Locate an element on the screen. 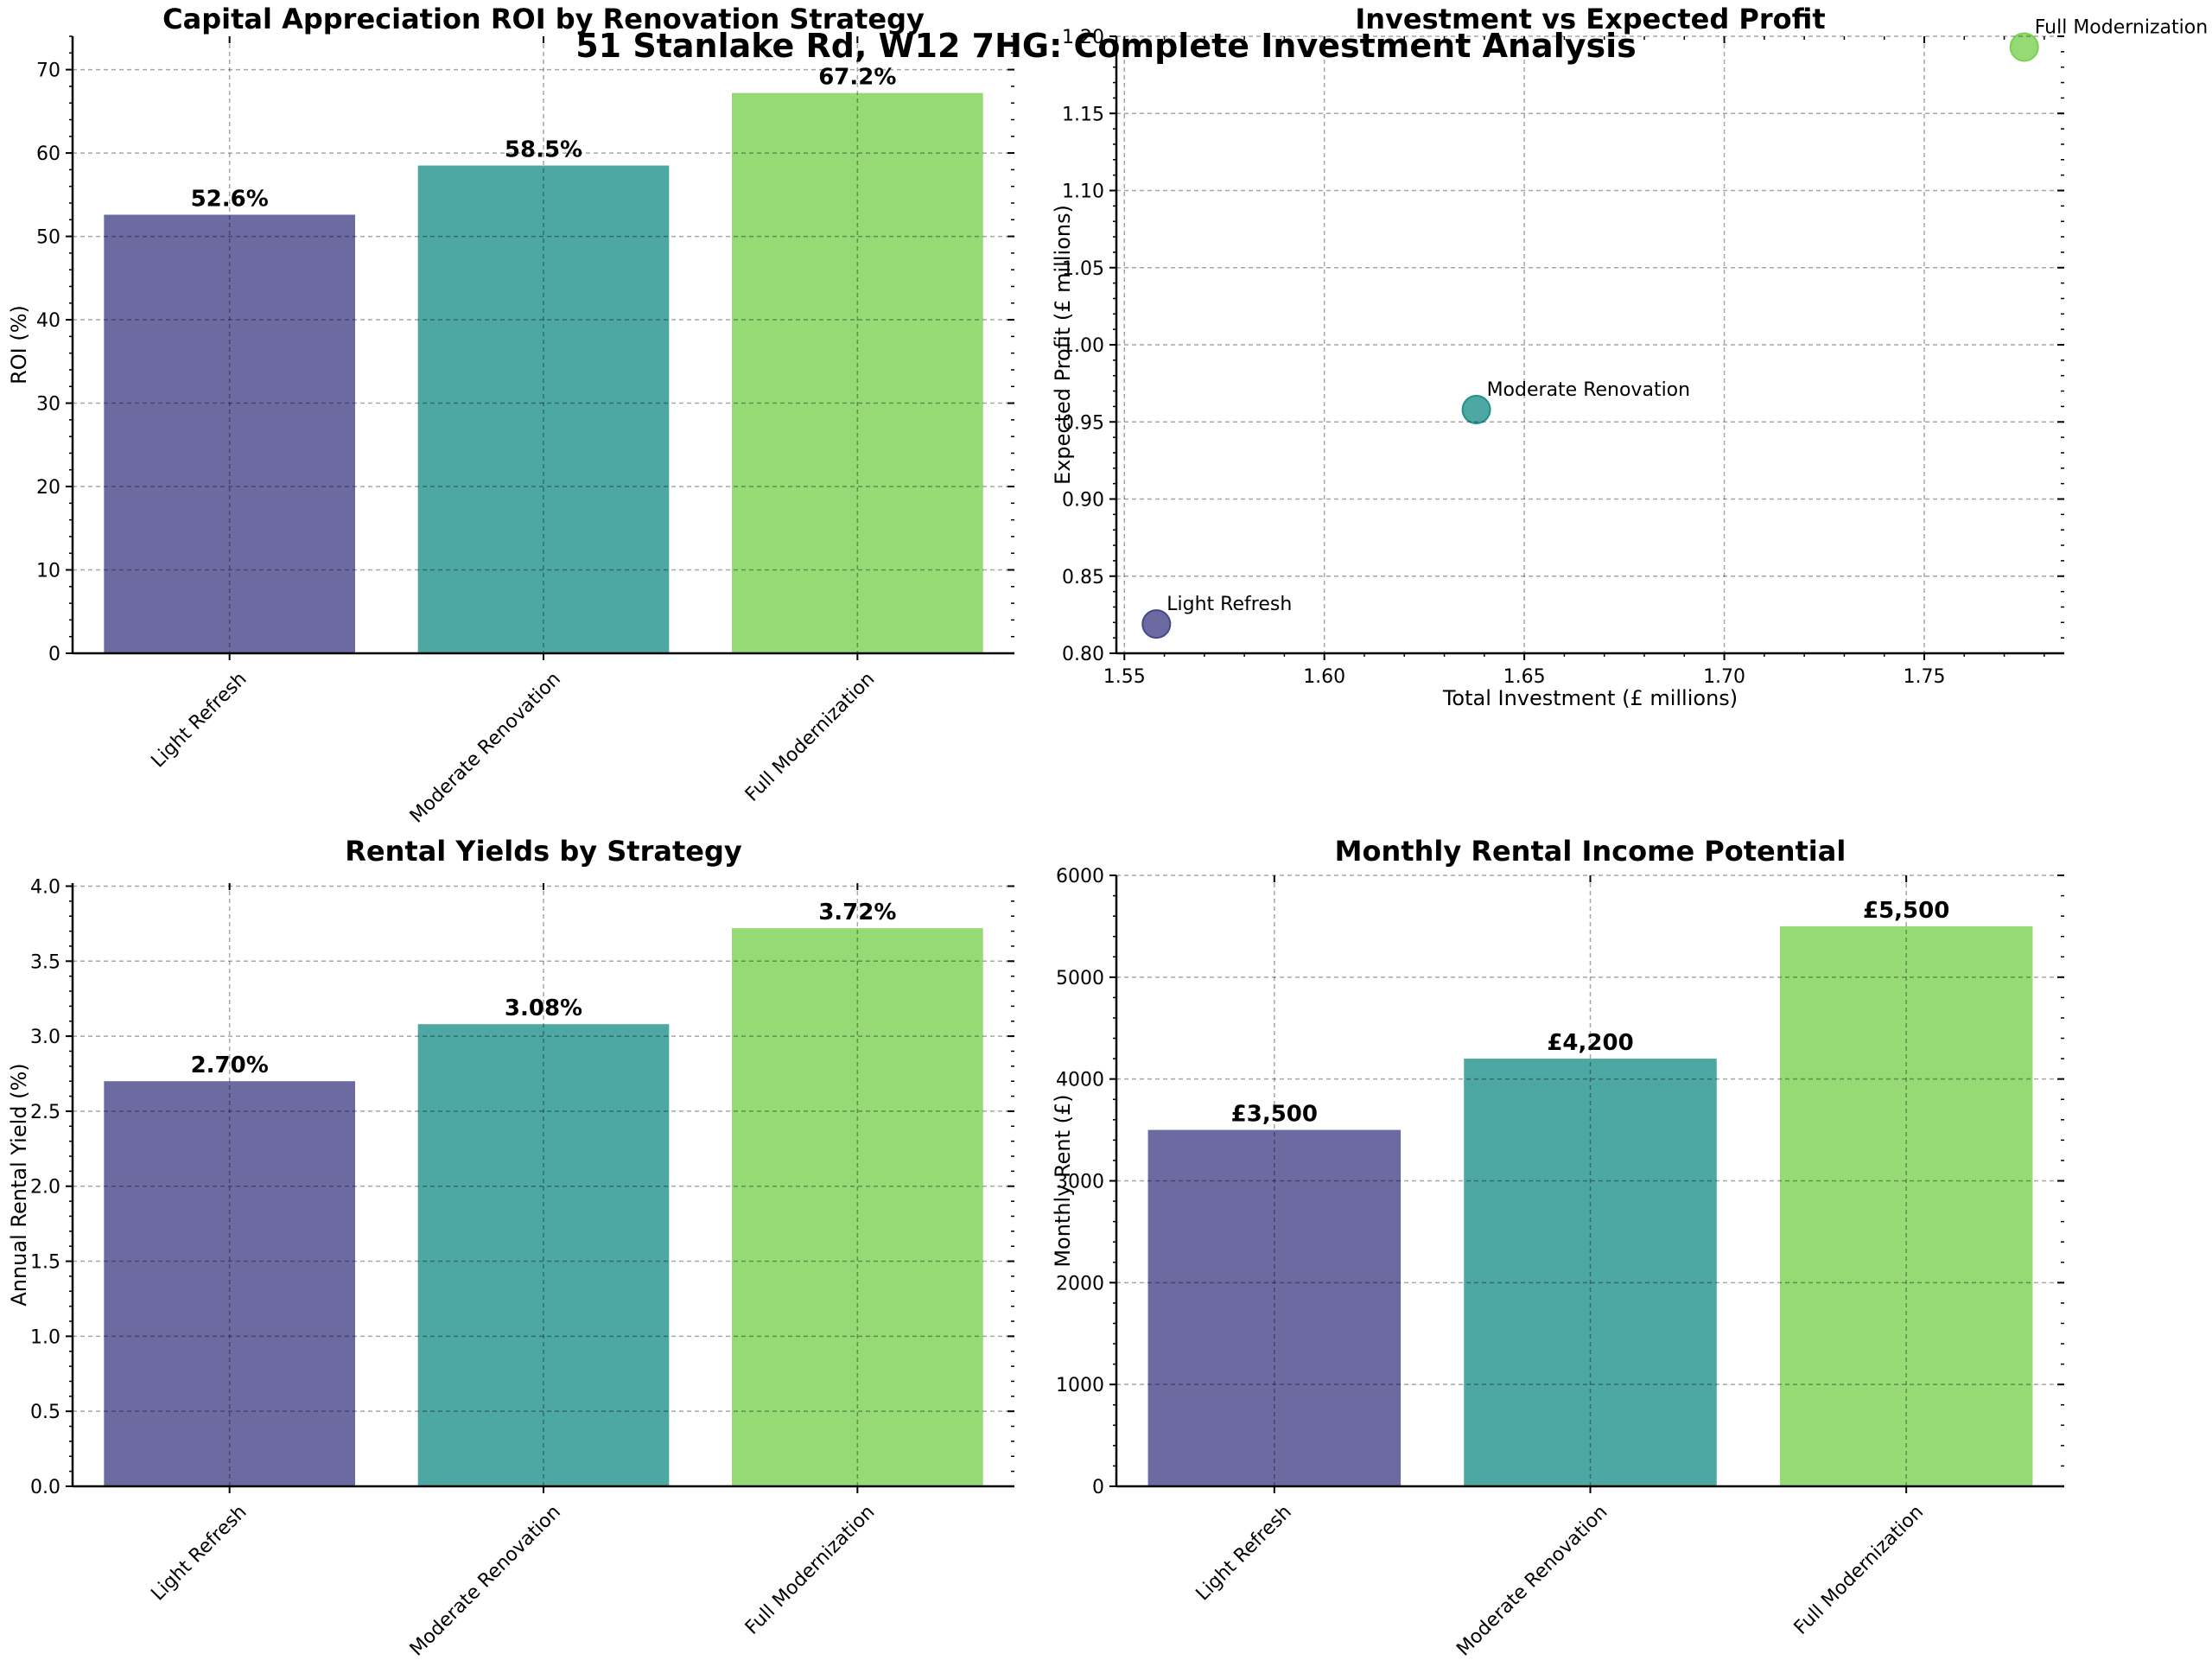  y-tick-label: 50 is located at coordinates (48, 238).